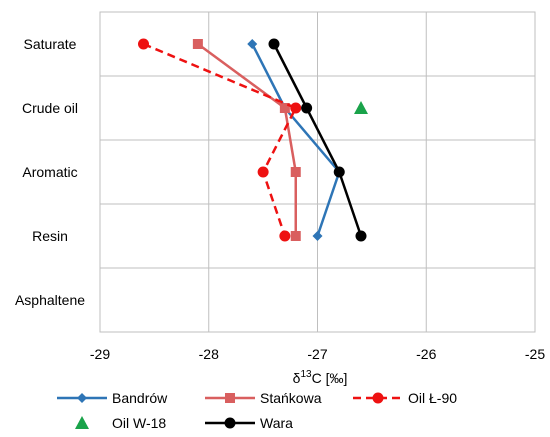  Describe the element at coordinates (50, 300) in the screenshot. I see `category-label: Asphaltene` at that location.